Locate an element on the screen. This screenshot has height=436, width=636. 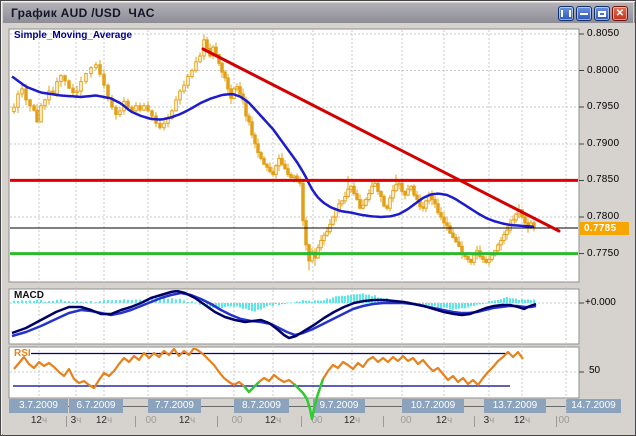
maximize-button is located at coordinates (602, 13).